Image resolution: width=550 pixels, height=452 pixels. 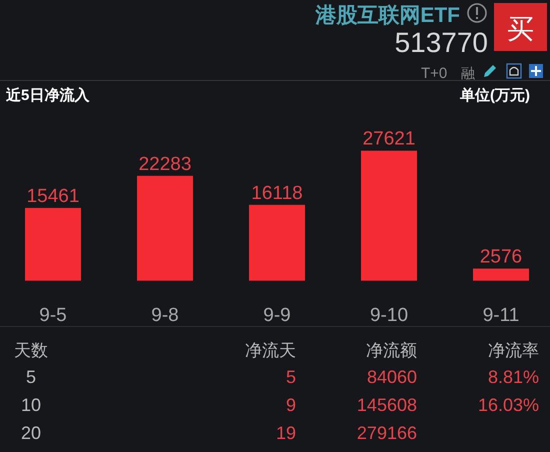 I want to click on text: 16.03%, so click(x=508, y=405).